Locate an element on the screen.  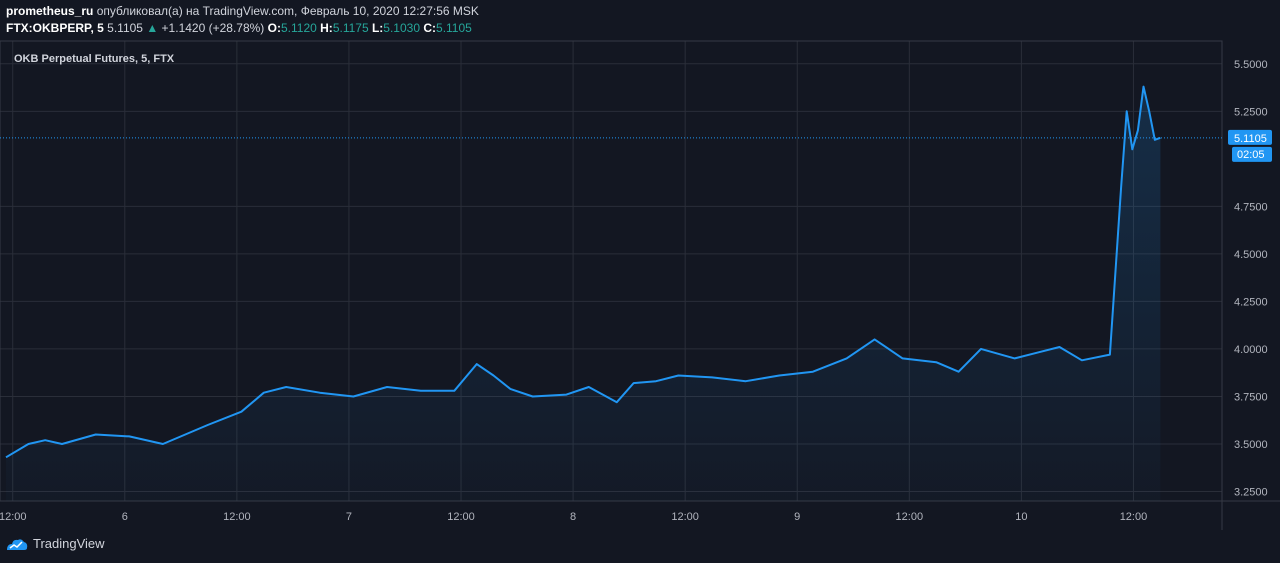
tradingview-logo-icon is located at coordinates (17, 544).